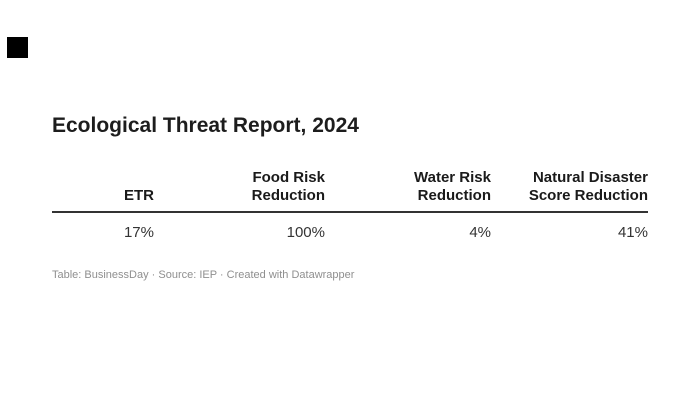 The width and height of the screenshot is (700, 400). What do you see at coordinates (139, 195) in the screenshot?
I see `column-header-etr: ETR` at bounding box center [139, 195].